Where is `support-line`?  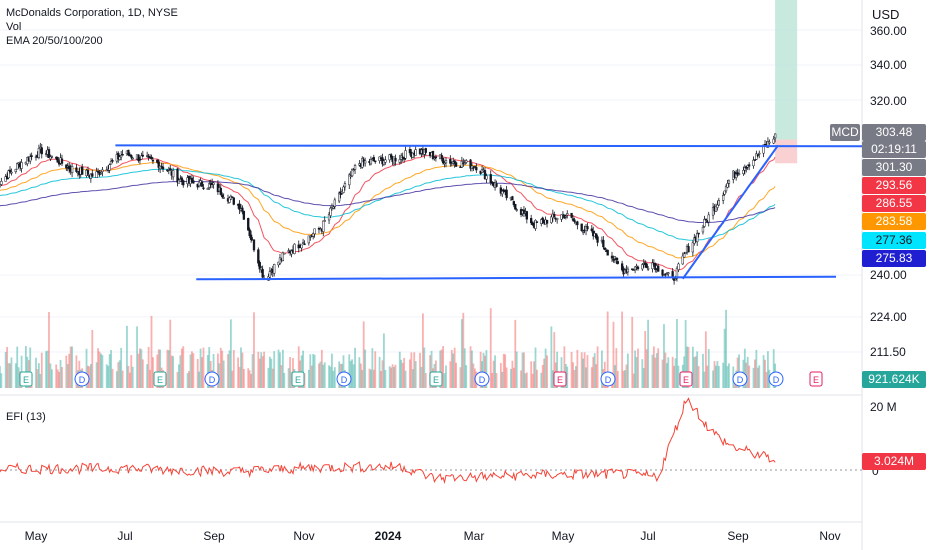 support-line is located at coordinates (516, 278).